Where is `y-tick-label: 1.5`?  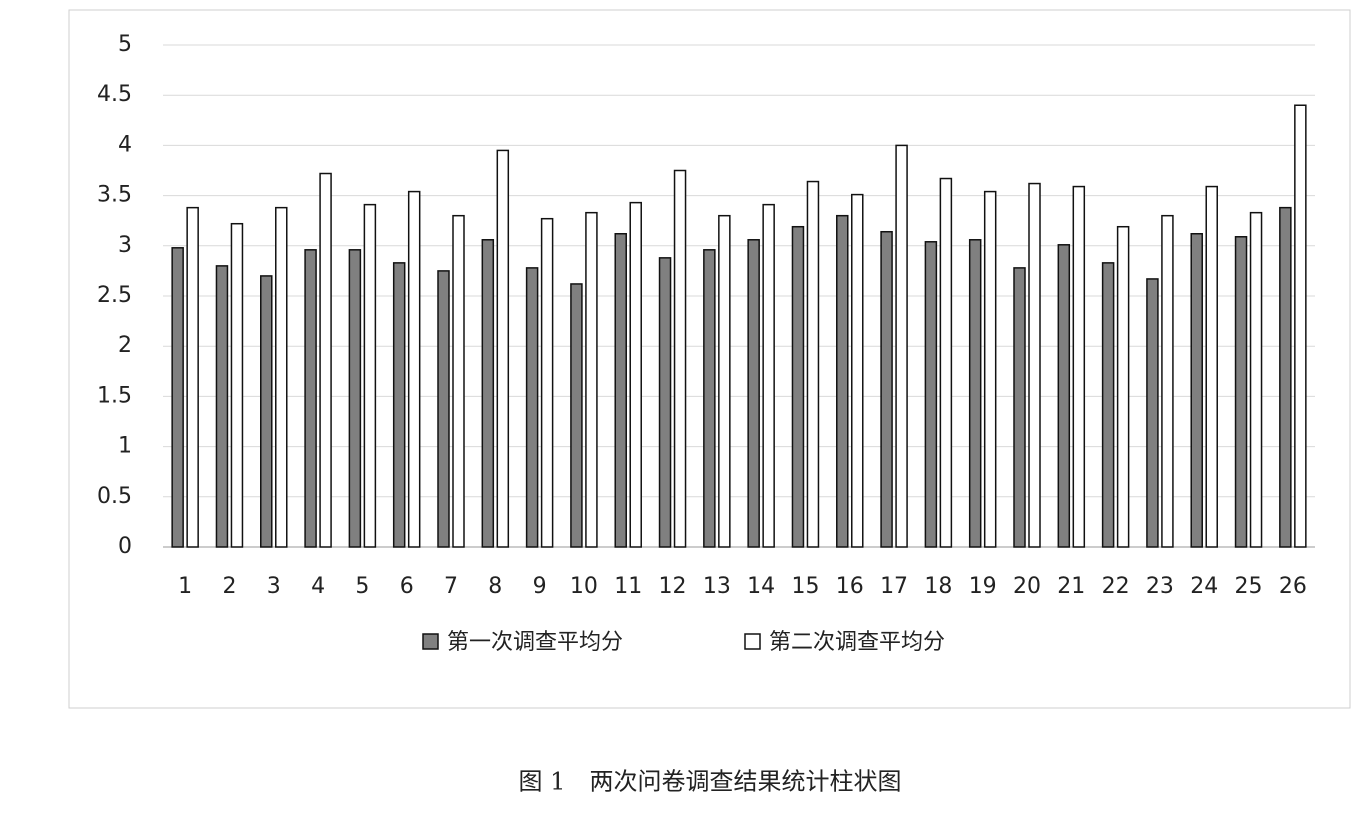
y-tick-label: 1.5 is located at coordinates (114, 395).